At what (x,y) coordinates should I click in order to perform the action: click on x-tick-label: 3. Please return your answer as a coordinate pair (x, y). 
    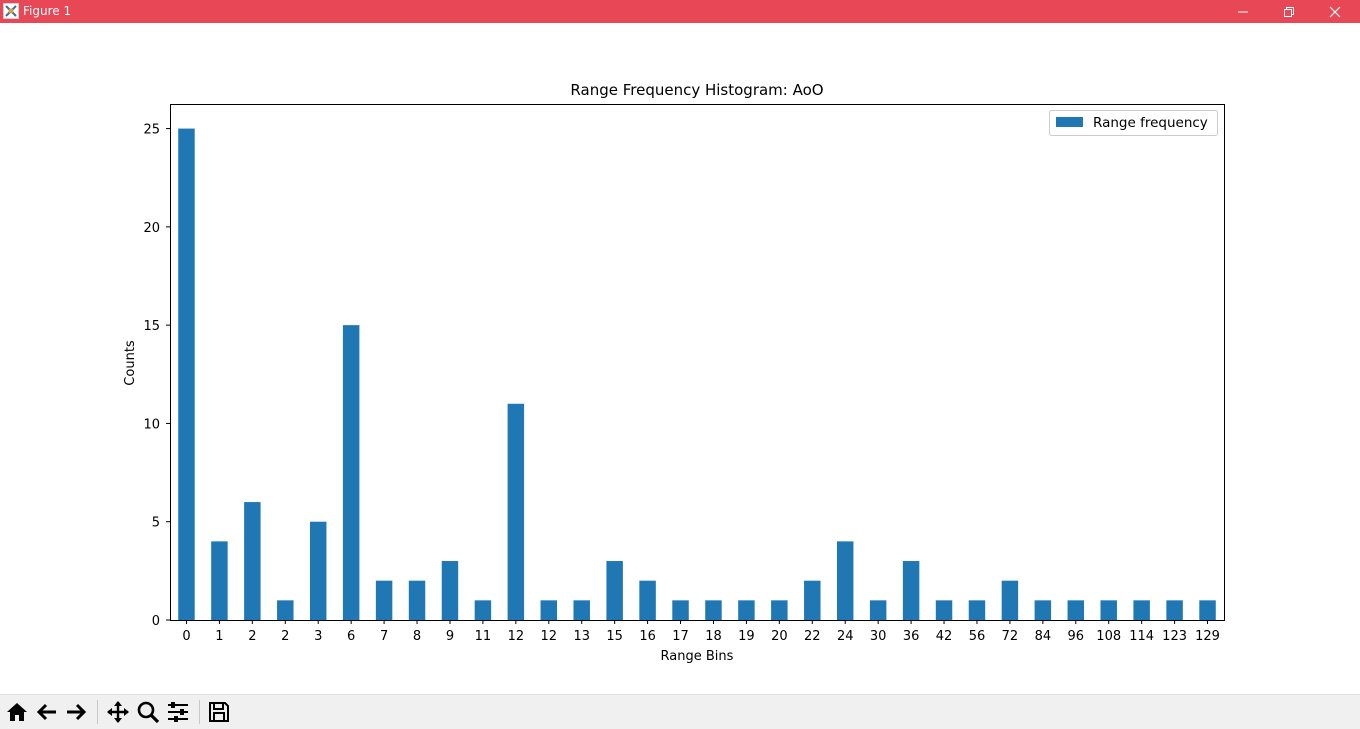
    Looking at the image, I should click on (318, 636).